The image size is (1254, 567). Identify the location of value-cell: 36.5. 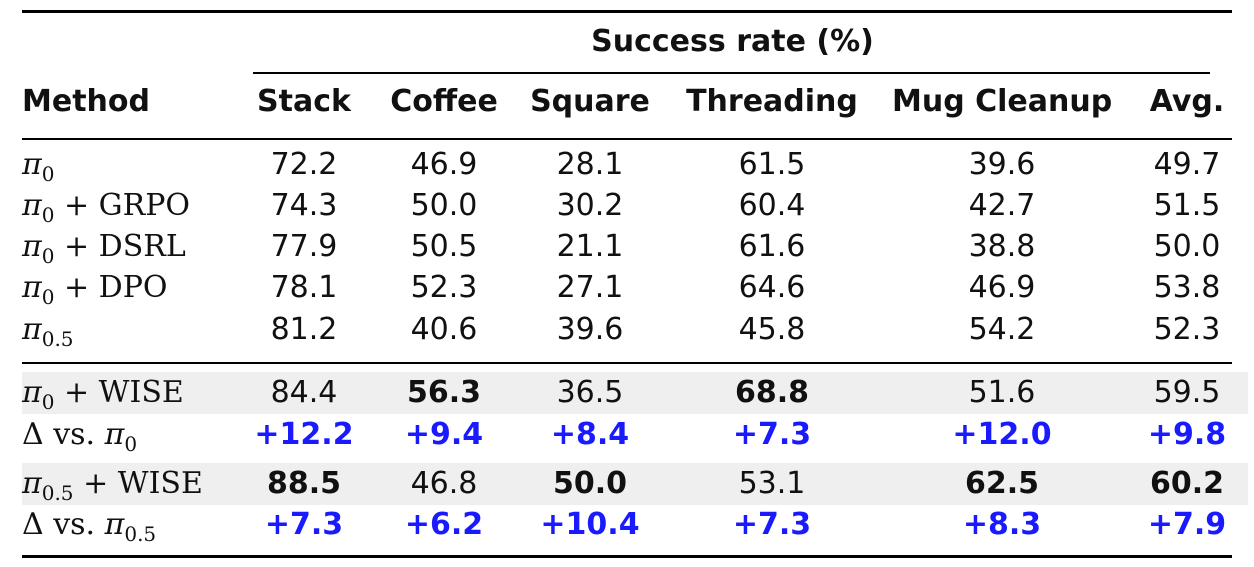
(590, 392).